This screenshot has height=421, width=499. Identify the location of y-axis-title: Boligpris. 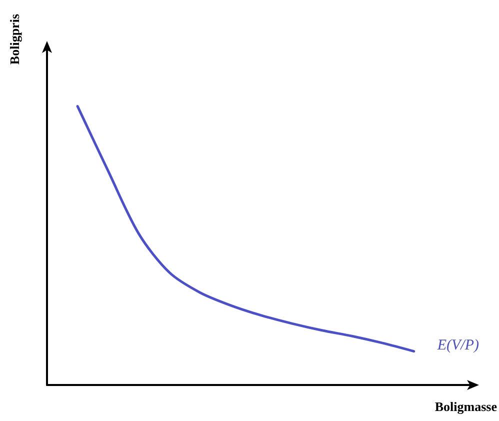
(14, 39).